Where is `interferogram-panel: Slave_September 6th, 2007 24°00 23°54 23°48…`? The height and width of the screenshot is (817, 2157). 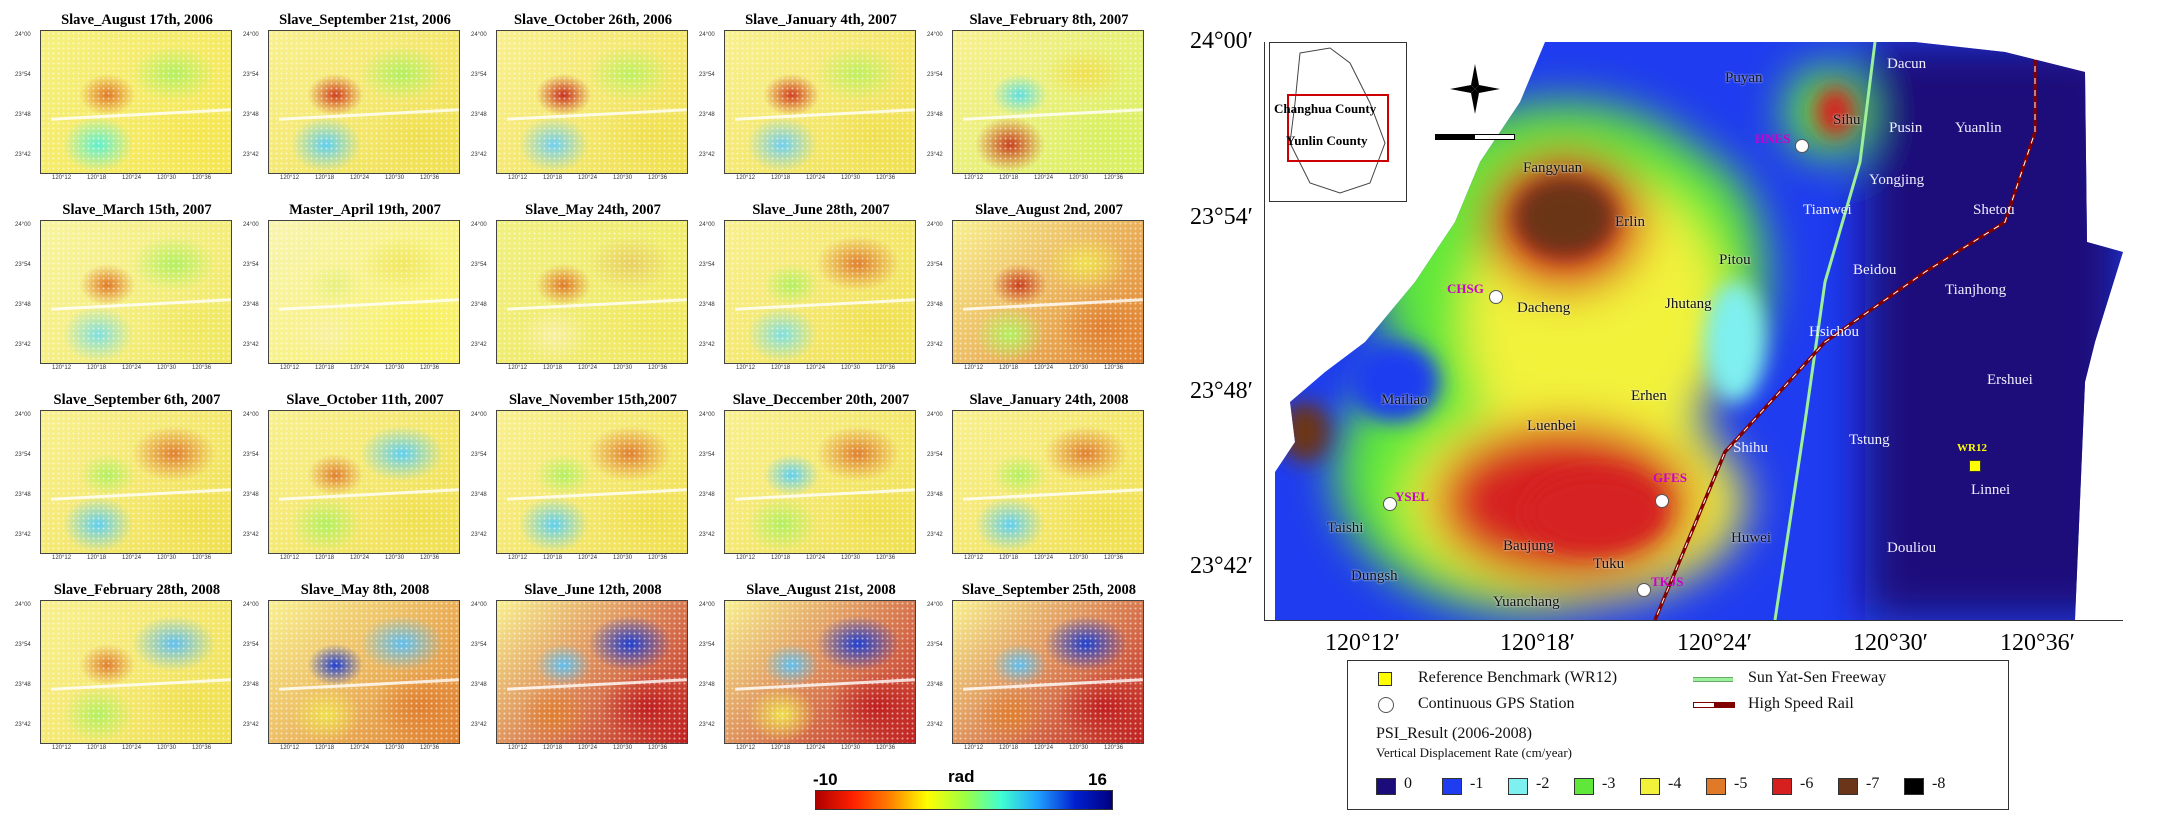
interferogram-panel: Slave_September 6th, 2007 24°00 23°54 23°48… is located at coordinates (128, 482).